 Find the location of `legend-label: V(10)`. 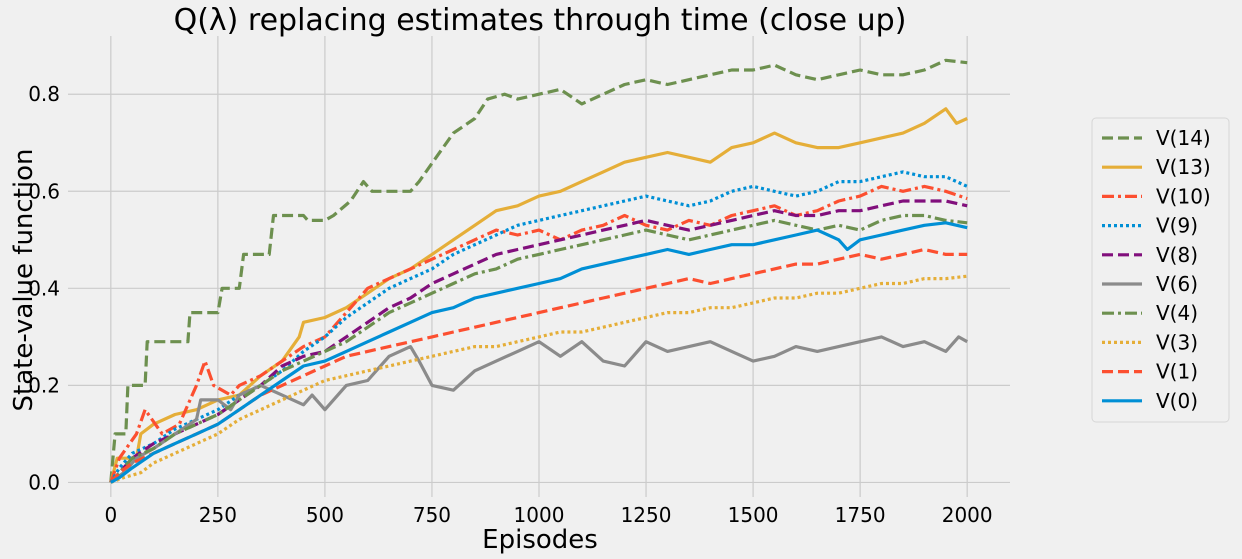

legend-label: V(10) is located at coordinates (1183, 196).